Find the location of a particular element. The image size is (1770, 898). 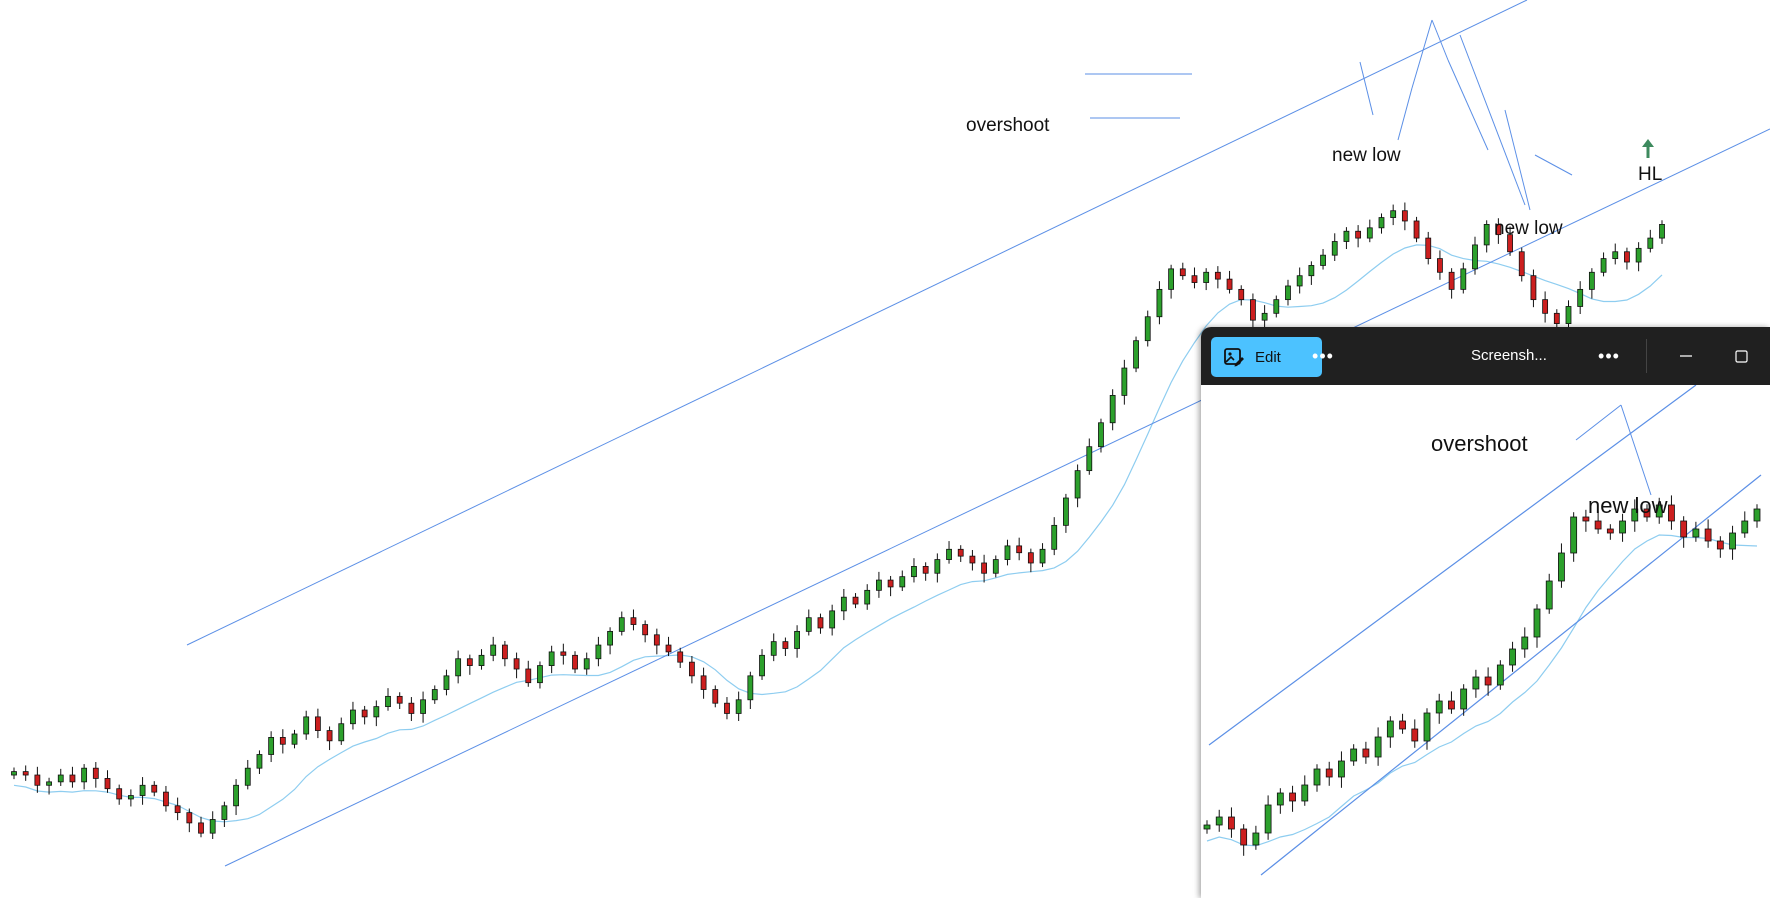

more-options-button: ••• is located at coordinates (1323, 356).